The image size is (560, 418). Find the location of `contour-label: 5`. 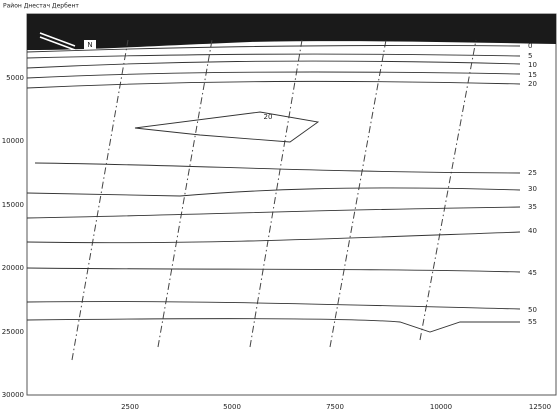

contour-label: 5 is located at coordinates (530, 56).